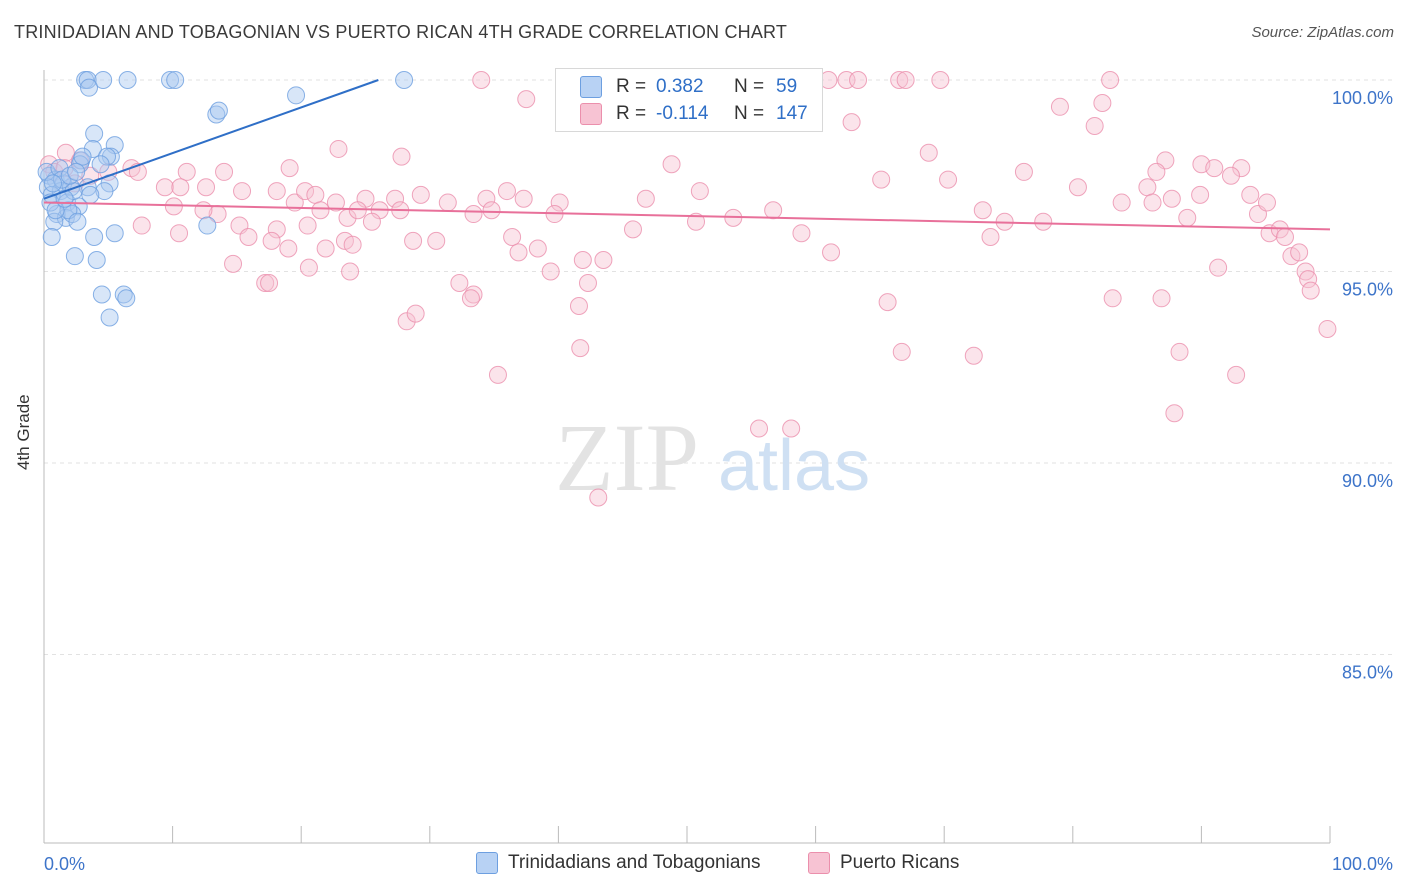 The width and height of the screenshot is (1406, 892). I want to click on watermark-zip: ZIP, so click(627, 457).